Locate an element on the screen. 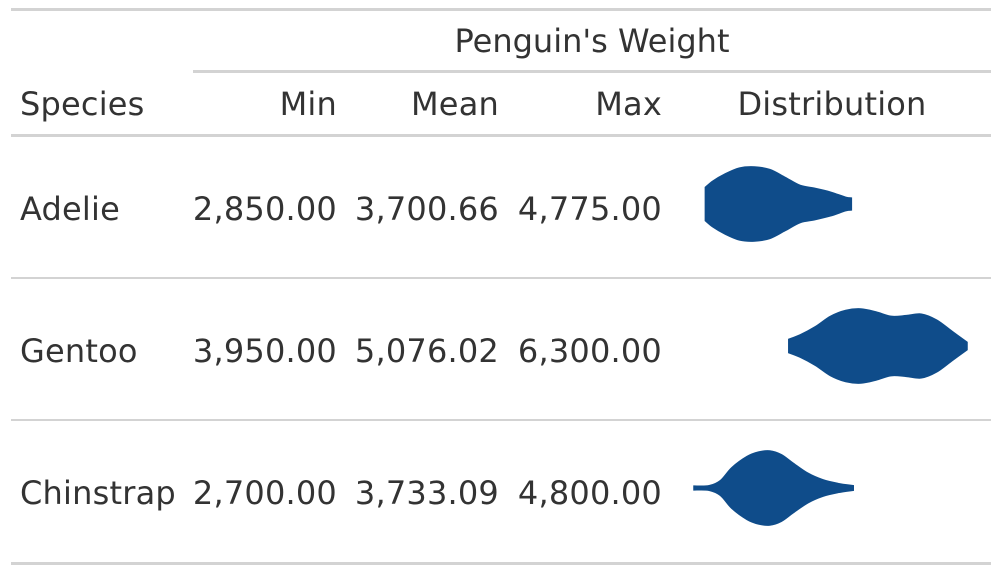 The width and height of the screenshot is (1000, 574). mean-cell: 5,076.02 is located at coordinates (426, 351).